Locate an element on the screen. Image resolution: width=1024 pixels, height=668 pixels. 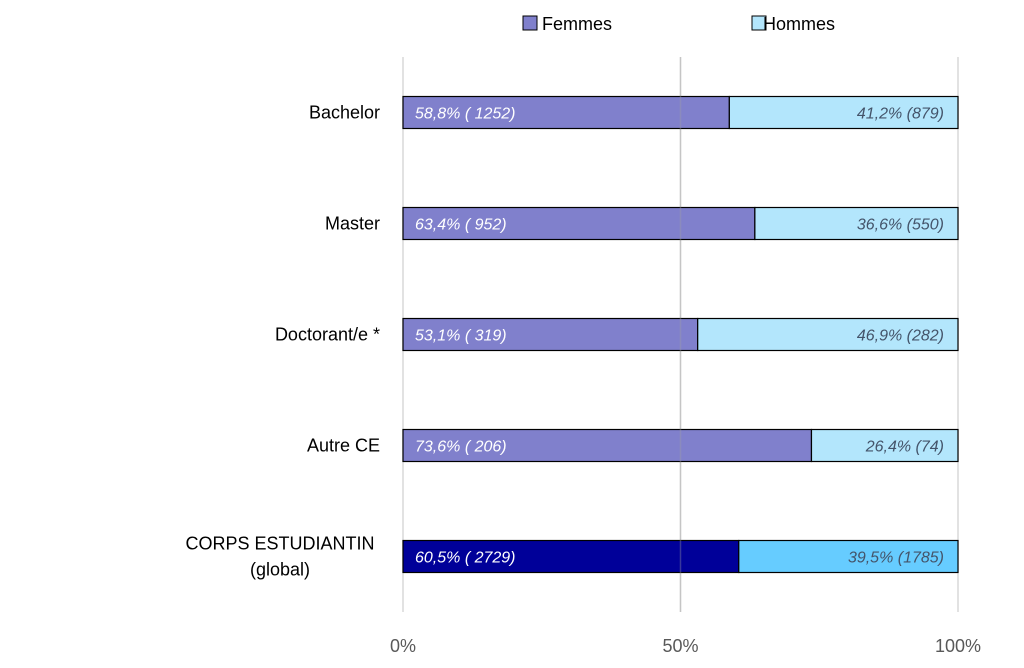
category-label: Master is located at coordinates (352, 224).